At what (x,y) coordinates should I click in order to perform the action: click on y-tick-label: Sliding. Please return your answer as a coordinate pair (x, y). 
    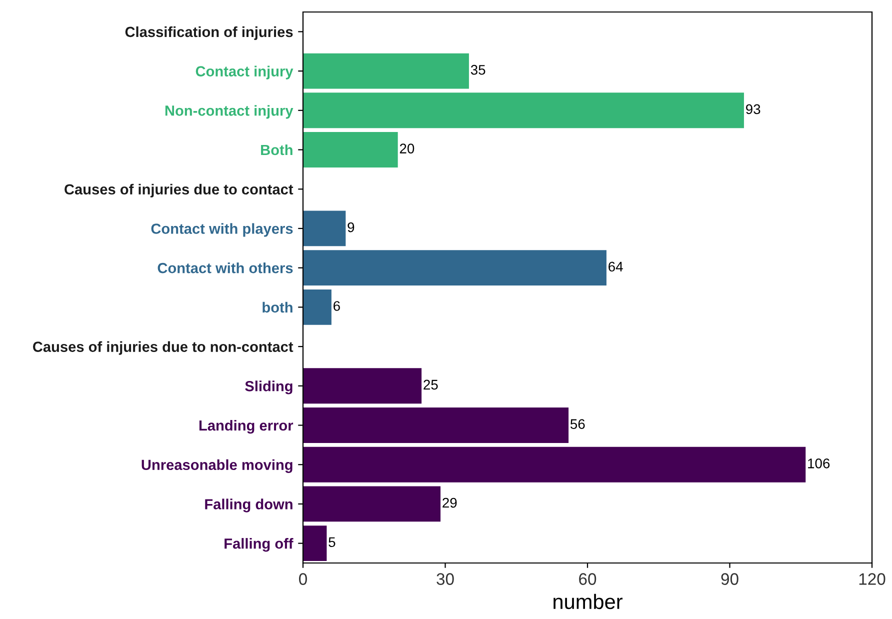
    Looking at the image, I should click on (268, 387).